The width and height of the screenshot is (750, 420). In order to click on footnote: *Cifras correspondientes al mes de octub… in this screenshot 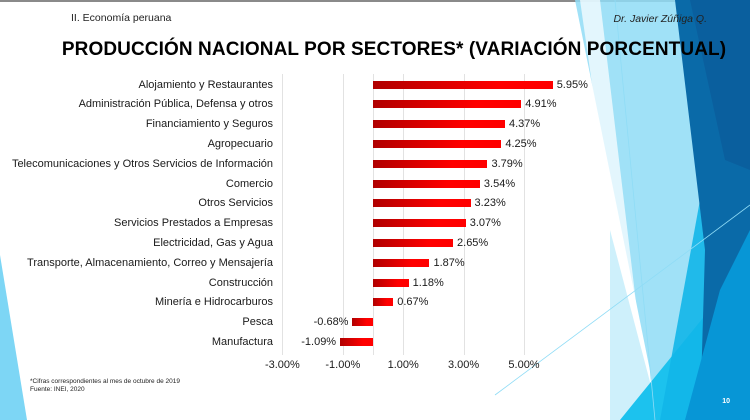, I will do `click(105, 386)`.